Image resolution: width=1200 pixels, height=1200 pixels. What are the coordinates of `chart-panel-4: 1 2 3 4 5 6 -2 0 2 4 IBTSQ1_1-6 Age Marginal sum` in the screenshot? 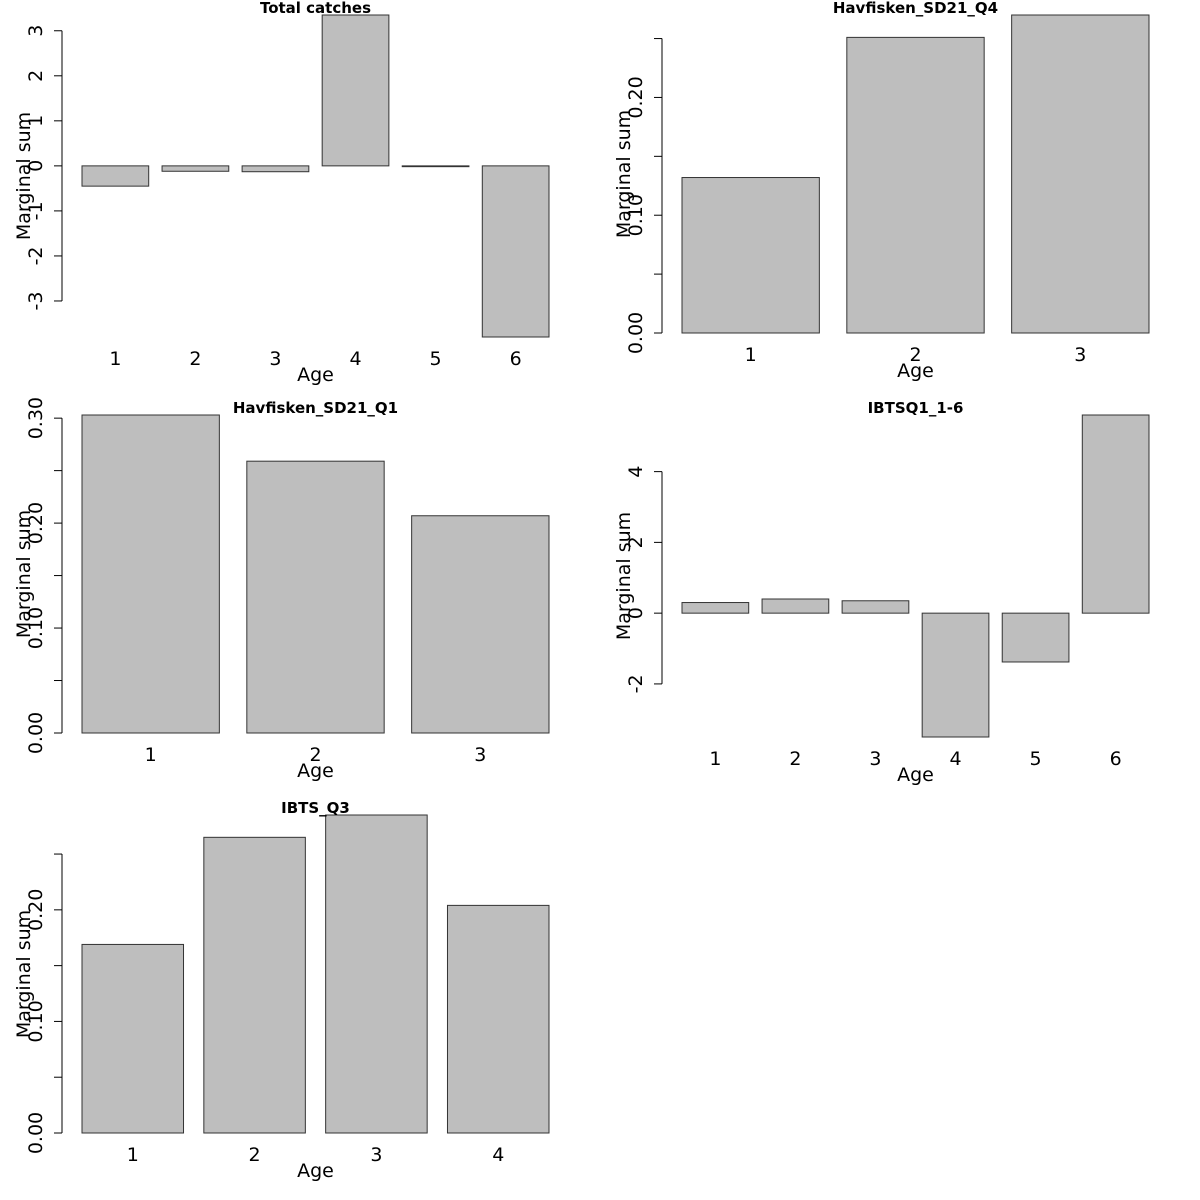 It's located at (881, 592).